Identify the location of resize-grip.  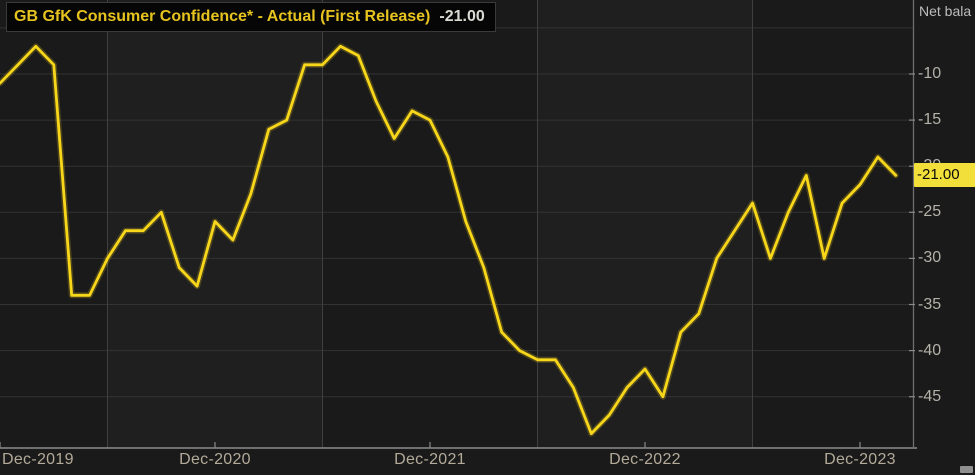
(966, 469).